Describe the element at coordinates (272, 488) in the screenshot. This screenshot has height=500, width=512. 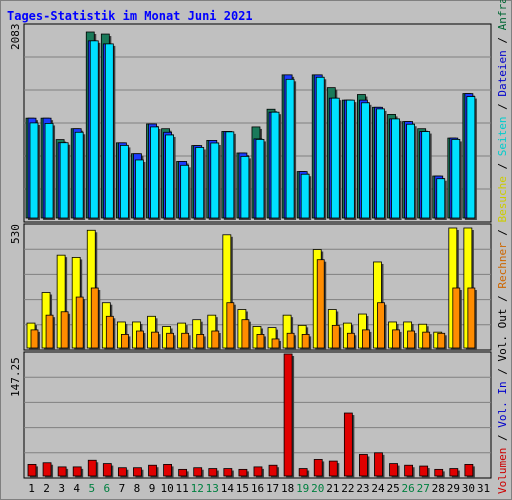
I see `x-tick-label: 17` at that location.